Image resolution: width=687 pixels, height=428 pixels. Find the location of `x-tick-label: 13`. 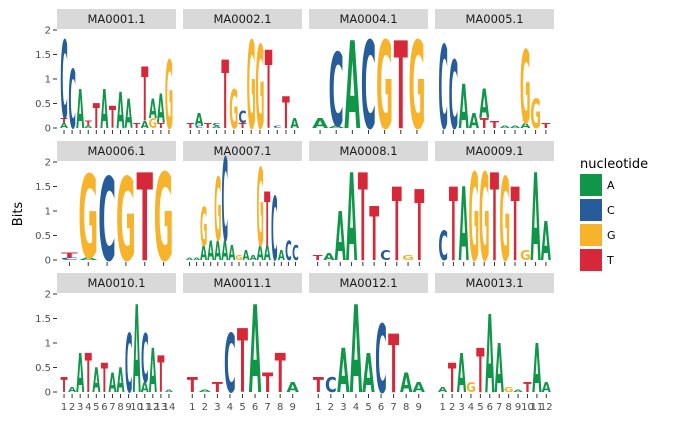

x-tick-label: 13 is located at coordinates (161, 407).